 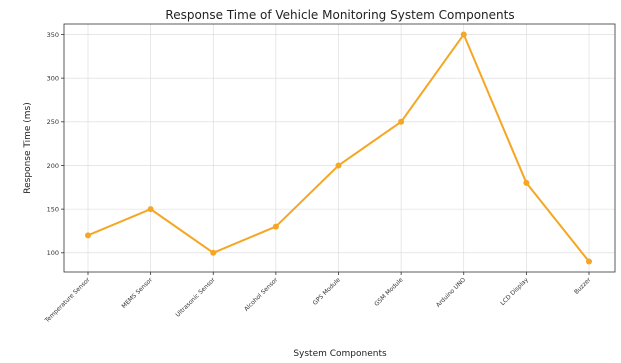 What do you see at coordinates (53, 166) in the screenshot?
I see `y-tick-label: 200` at bounding box center [53, 166].